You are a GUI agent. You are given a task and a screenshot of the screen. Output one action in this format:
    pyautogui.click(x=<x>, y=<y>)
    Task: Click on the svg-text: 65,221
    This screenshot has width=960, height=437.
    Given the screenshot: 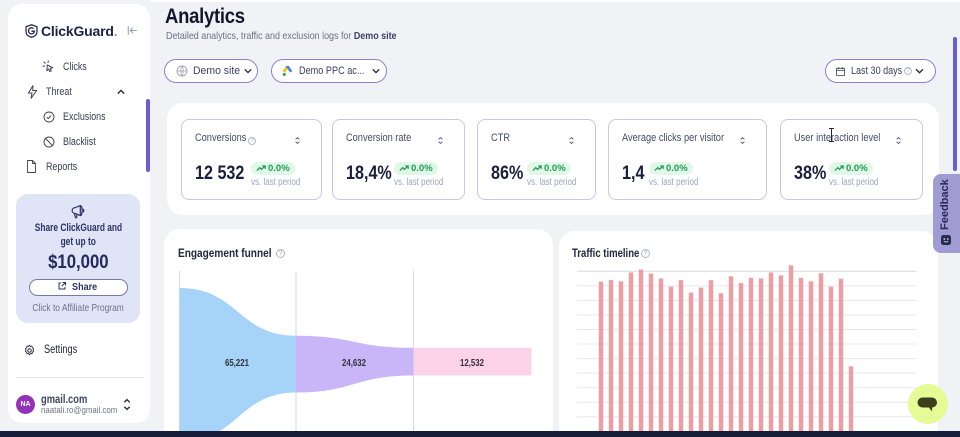 What is the action you would take?
    pyautogui.click(x=237, y=363)
    